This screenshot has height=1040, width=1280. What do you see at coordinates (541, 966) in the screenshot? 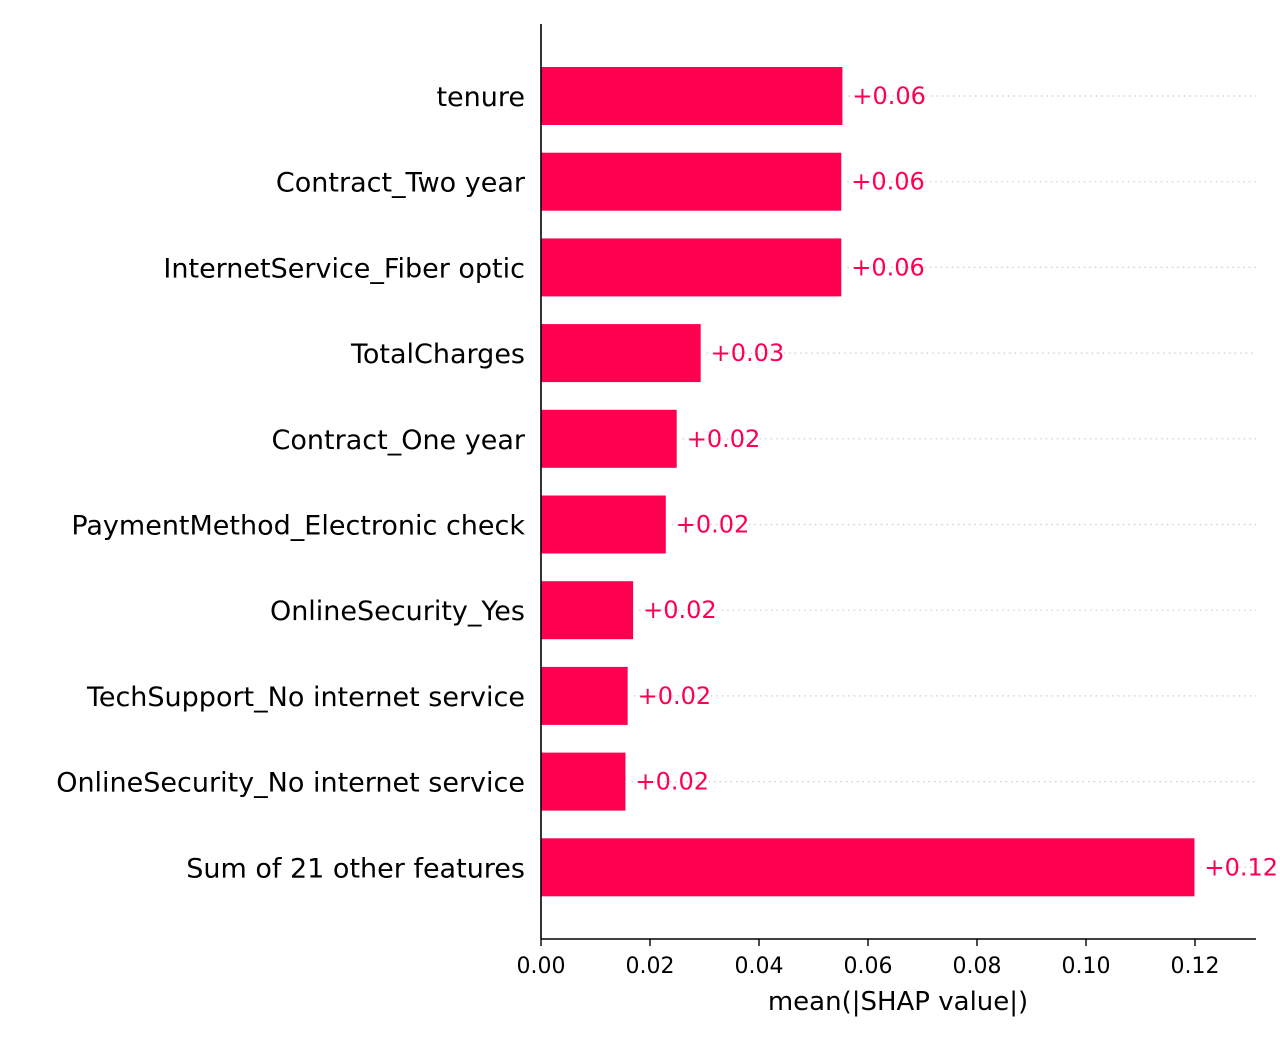
I see `x-tick-label: 0.00` at bounding box center [541, 966].